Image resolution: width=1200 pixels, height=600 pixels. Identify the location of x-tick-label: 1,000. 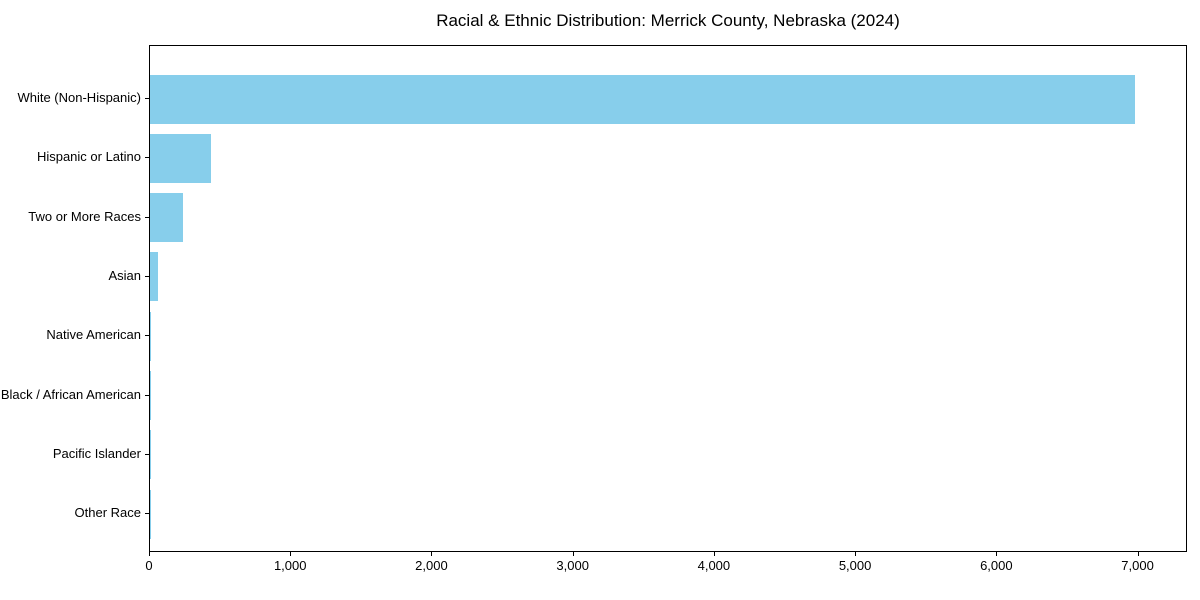
(290, 565).